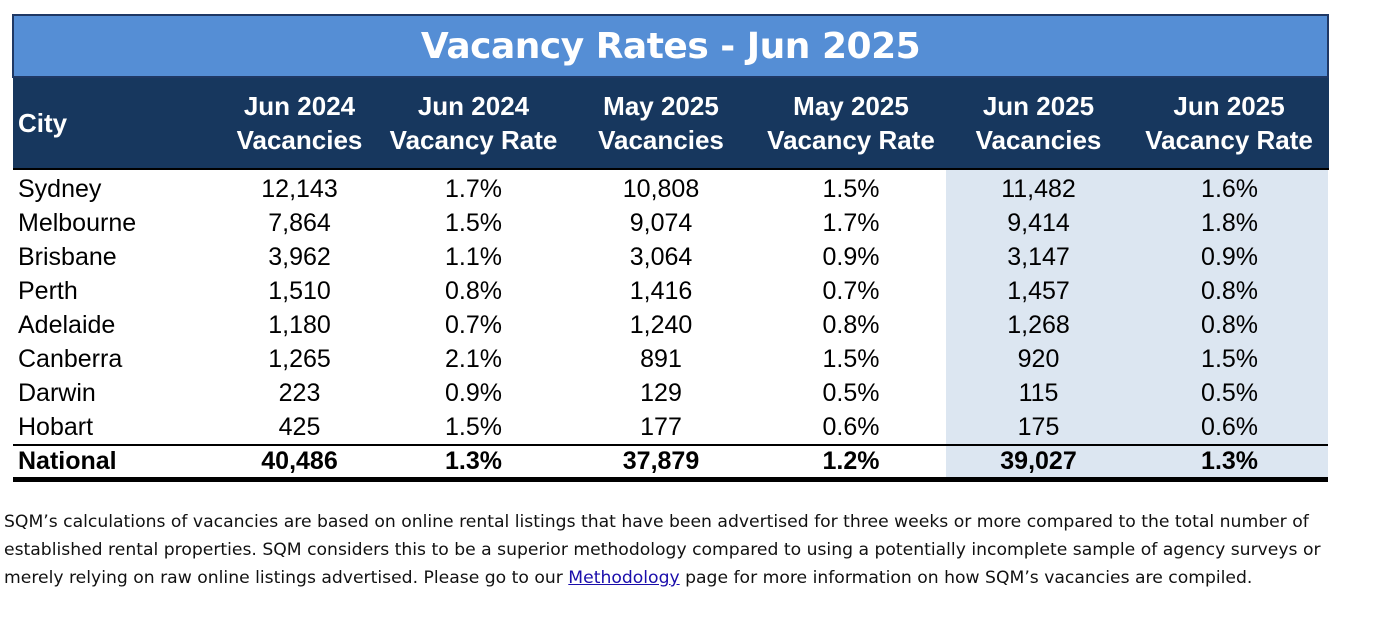 The height and width of the screenshot is (625, 1392). I want to click on value-cell: 1,180, so click(299, 325).